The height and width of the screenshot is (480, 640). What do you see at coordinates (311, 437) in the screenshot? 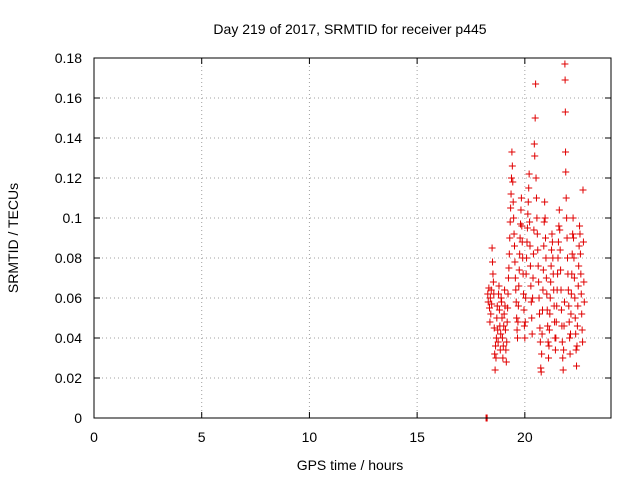
I see `x-tick-labels: 0 5 10 15 20` at bounding box center [311, 437].